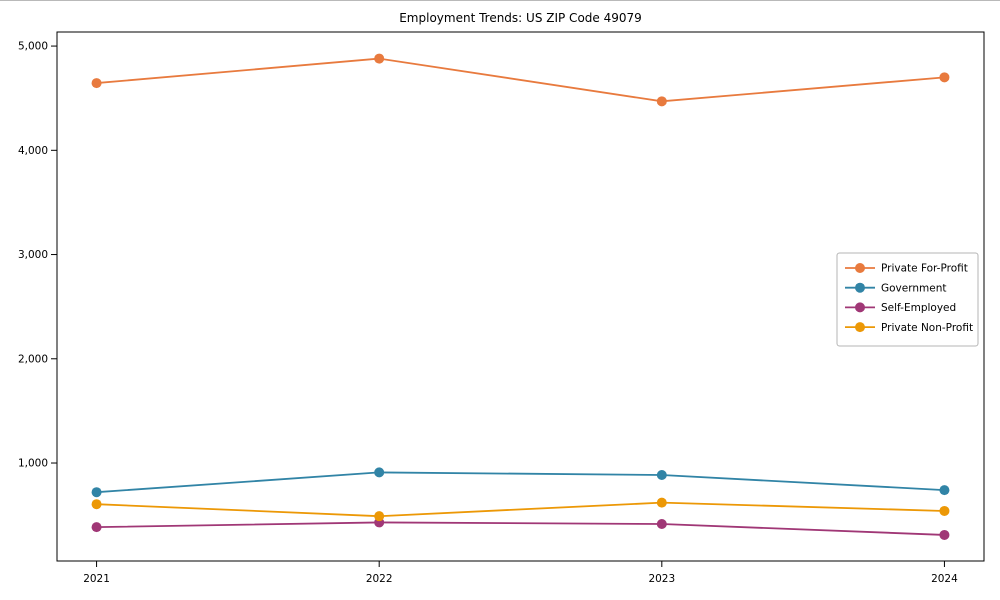 Image resolution: width=1000 pixels, height=600 pixels. Describe the element at coordinates (33, 464) in the screenshot. I see `y-axis-tick-label: 1,000` at that location.